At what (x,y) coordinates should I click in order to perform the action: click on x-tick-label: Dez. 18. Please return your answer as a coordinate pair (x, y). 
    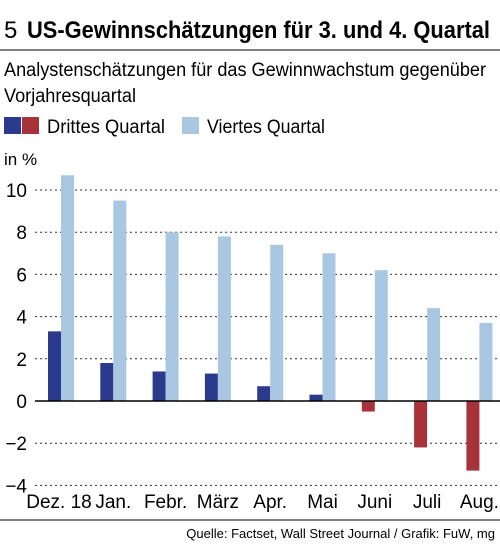
    Looking at the image, I should click on (58, 502).